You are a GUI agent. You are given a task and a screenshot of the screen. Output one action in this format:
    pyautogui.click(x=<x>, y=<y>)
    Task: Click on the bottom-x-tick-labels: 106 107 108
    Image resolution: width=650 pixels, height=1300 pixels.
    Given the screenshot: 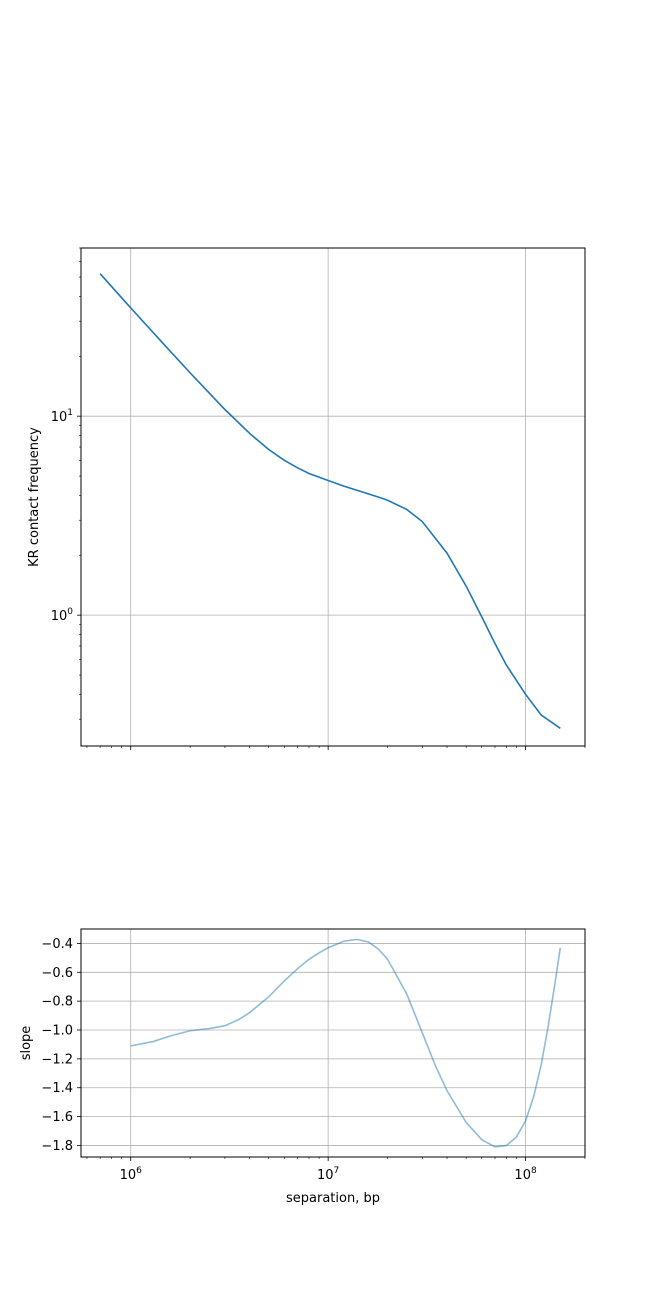 What is the action you would take?
    pyautogui.click(x=328, y=1174)
    